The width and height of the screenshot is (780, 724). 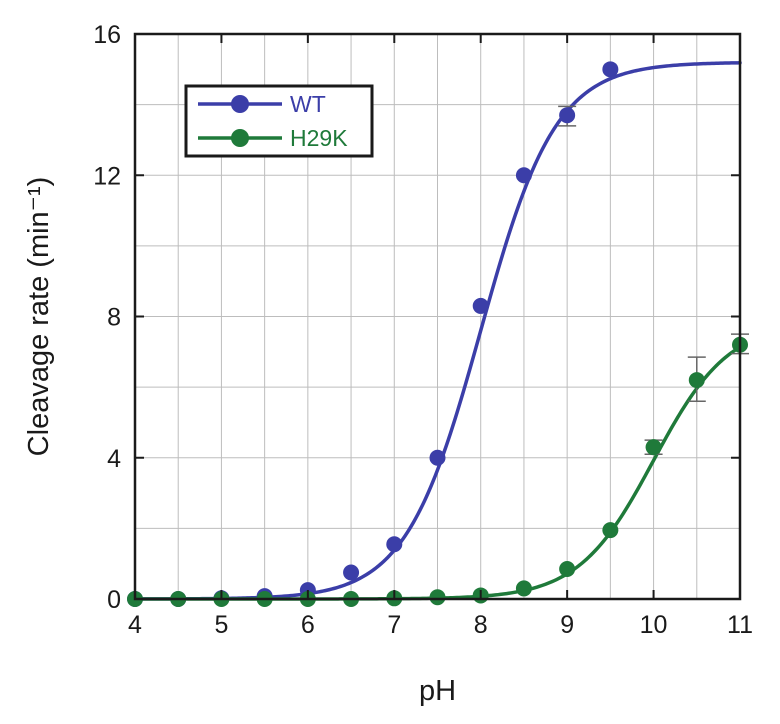 What do you see at coordinates (740, 625) in the screenshot?
I see `x-tick-label: 11` at bounding box center [740, 625].